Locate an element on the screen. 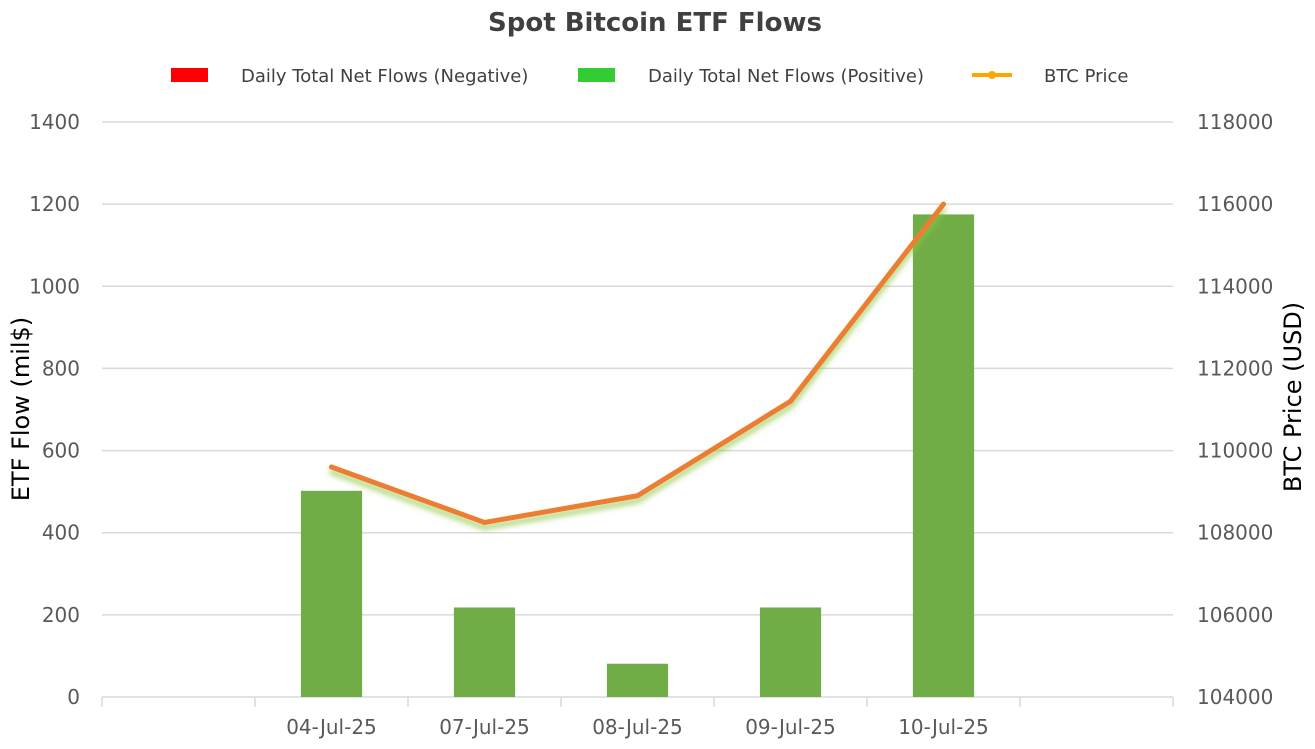  y-tick-label-left: 600 is located at coordinates (61, 451).